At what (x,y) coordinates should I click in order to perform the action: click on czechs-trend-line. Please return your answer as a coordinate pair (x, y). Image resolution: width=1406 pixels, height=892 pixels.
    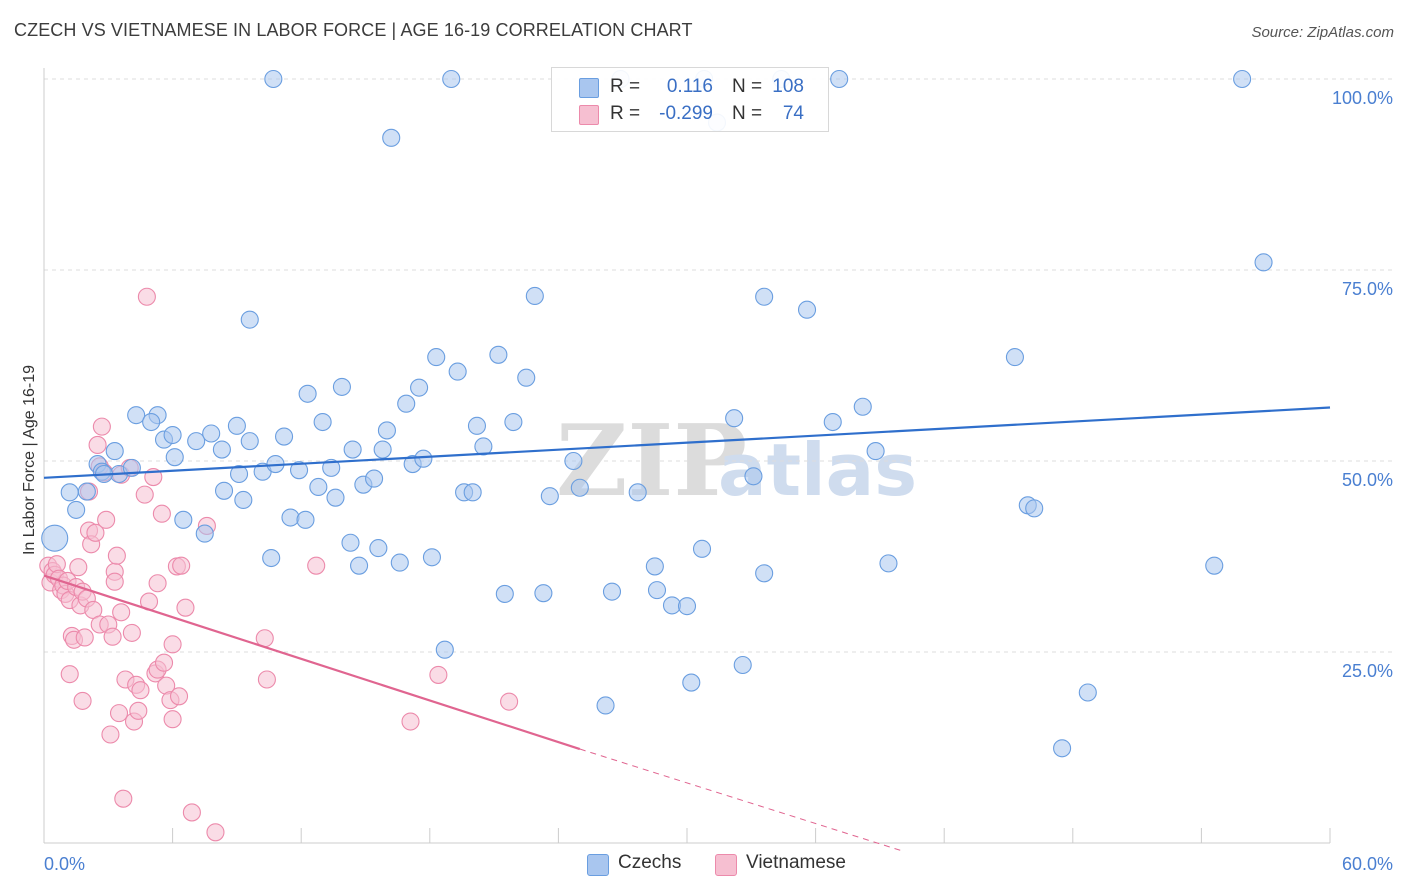
    Looking at the image, I should click on (687, 442).